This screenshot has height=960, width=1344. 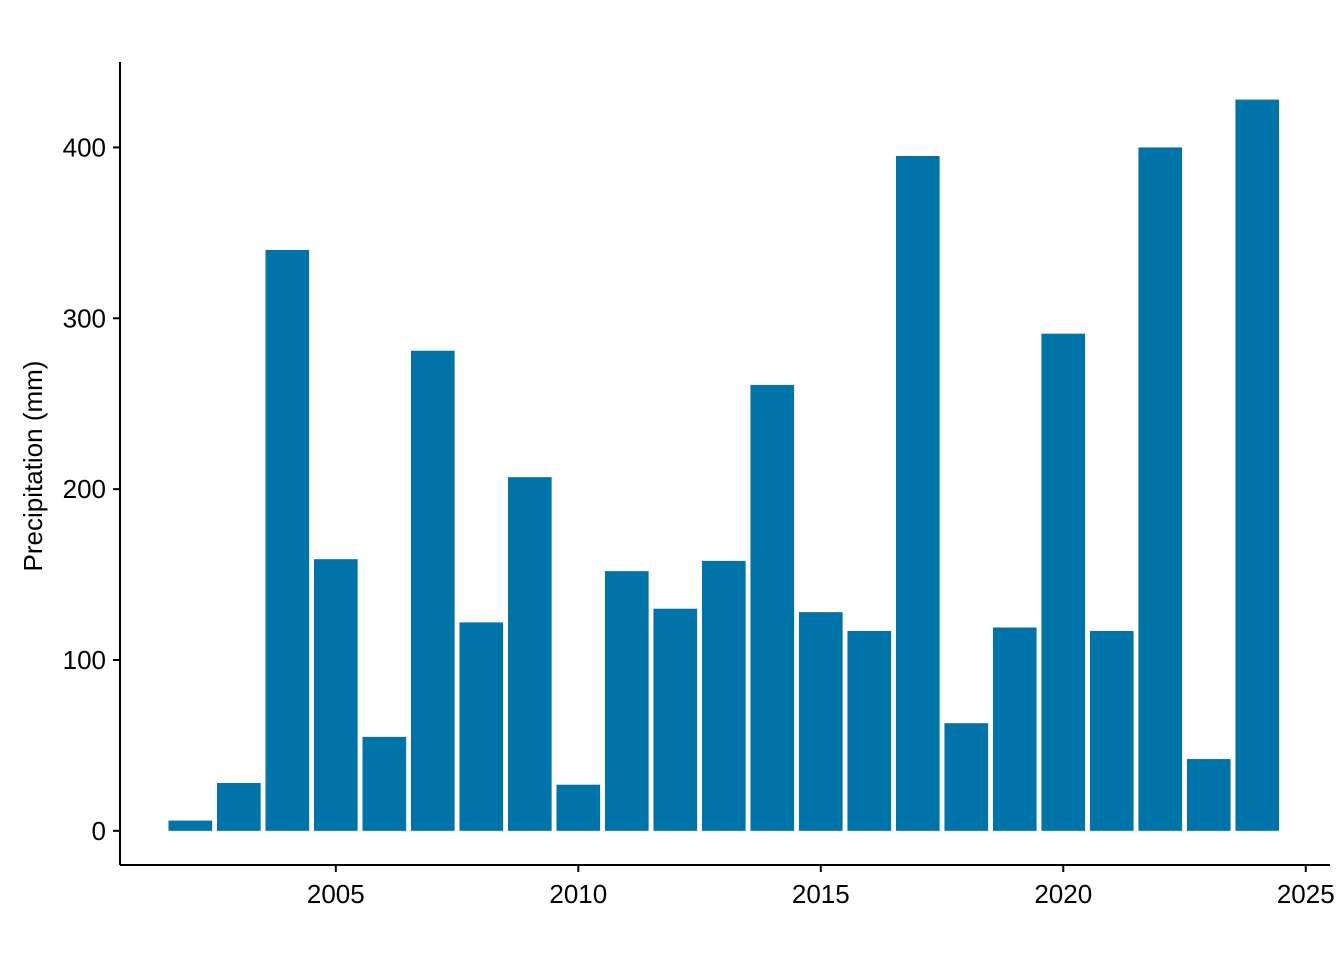 I want to click on y-axis-ticks: 0 100 200 300 400, so click(x=91, y=489).